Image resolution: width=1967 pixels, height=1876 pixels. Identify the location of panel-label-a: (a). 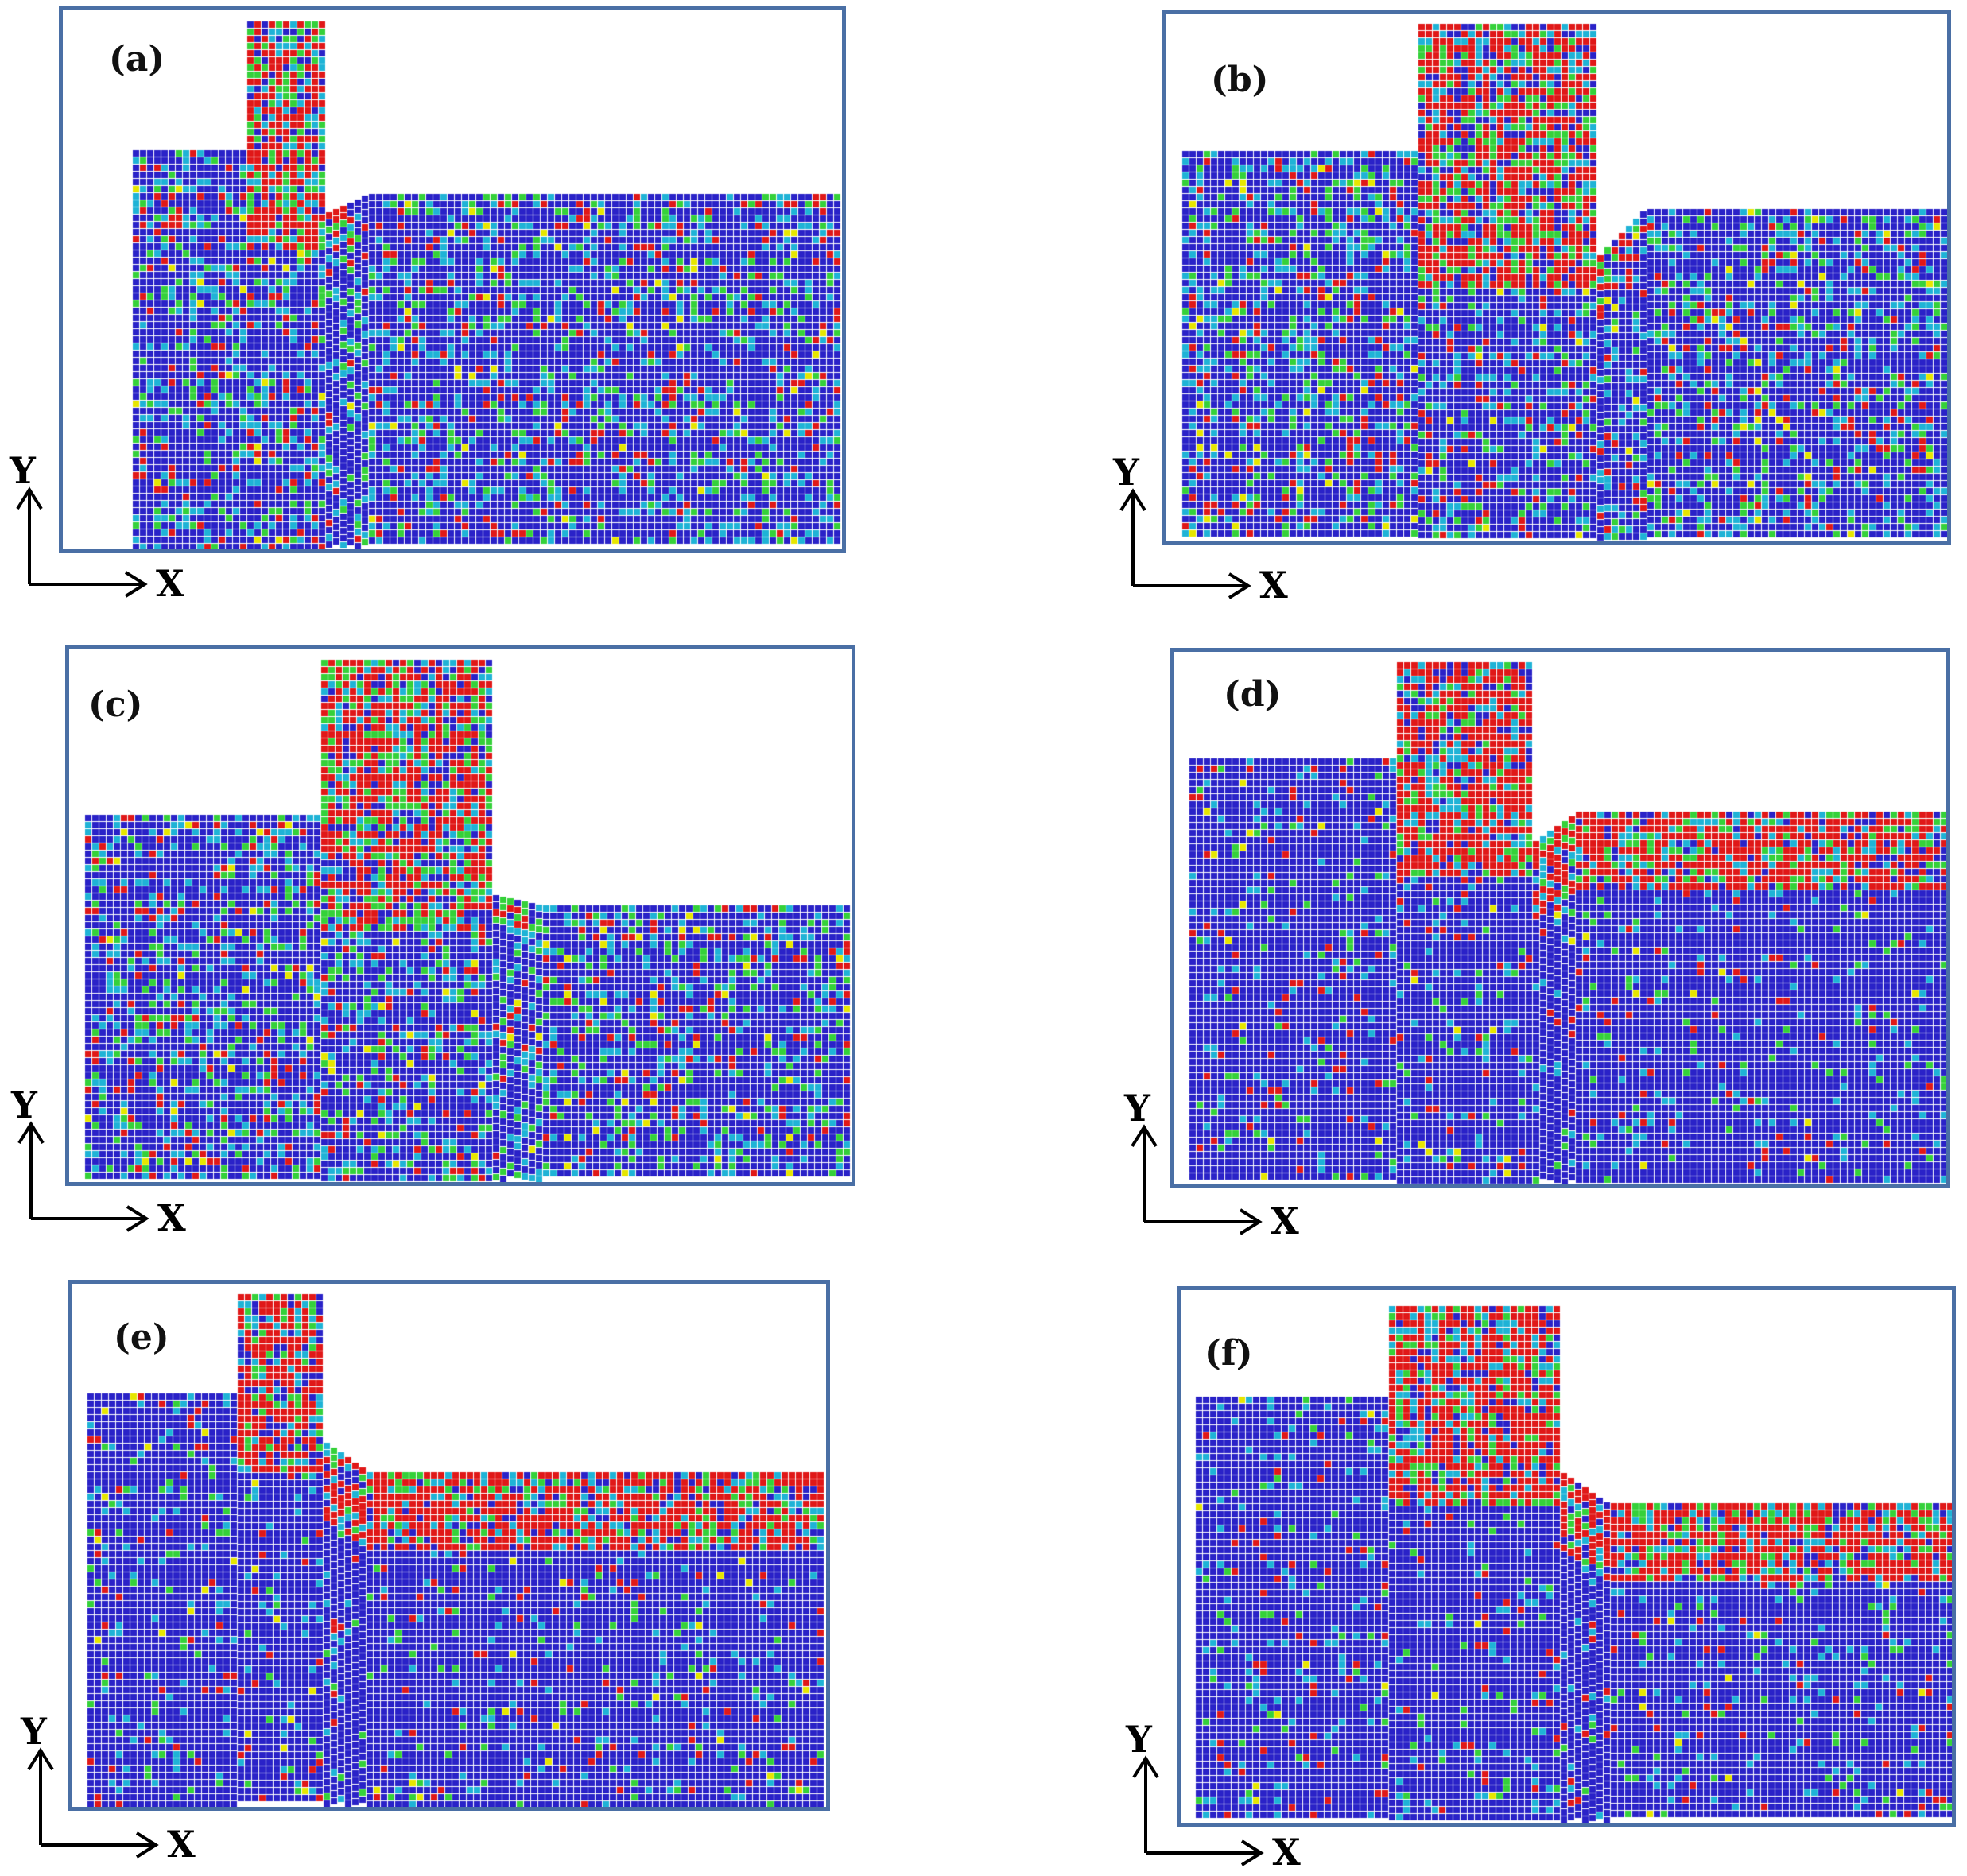
(137, 59).